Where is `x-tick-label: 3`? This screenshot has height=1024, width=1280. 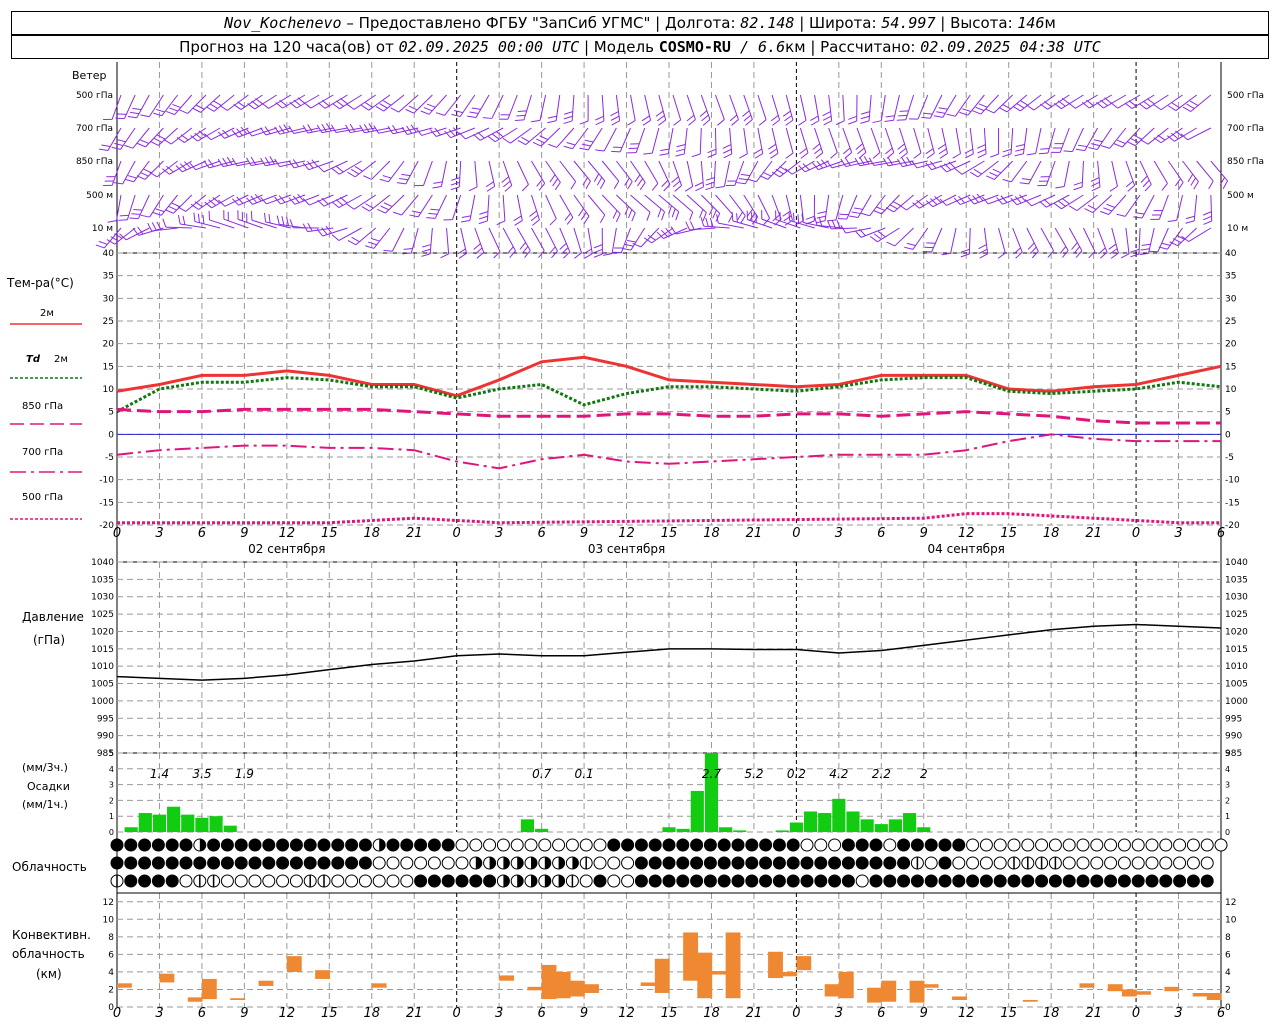 x-tick-label: 3 is located at coordinates (839, 1013).